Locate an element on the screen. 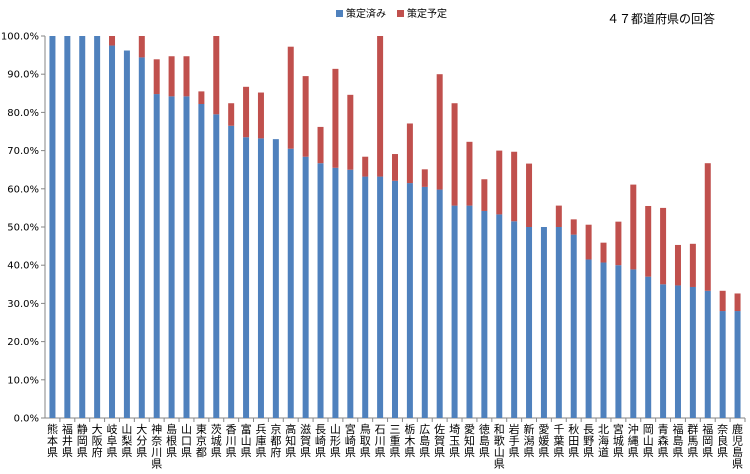 This screenshot has height=474, width=750. x-category-label: 東京都 is located at coordinates (201, 441).